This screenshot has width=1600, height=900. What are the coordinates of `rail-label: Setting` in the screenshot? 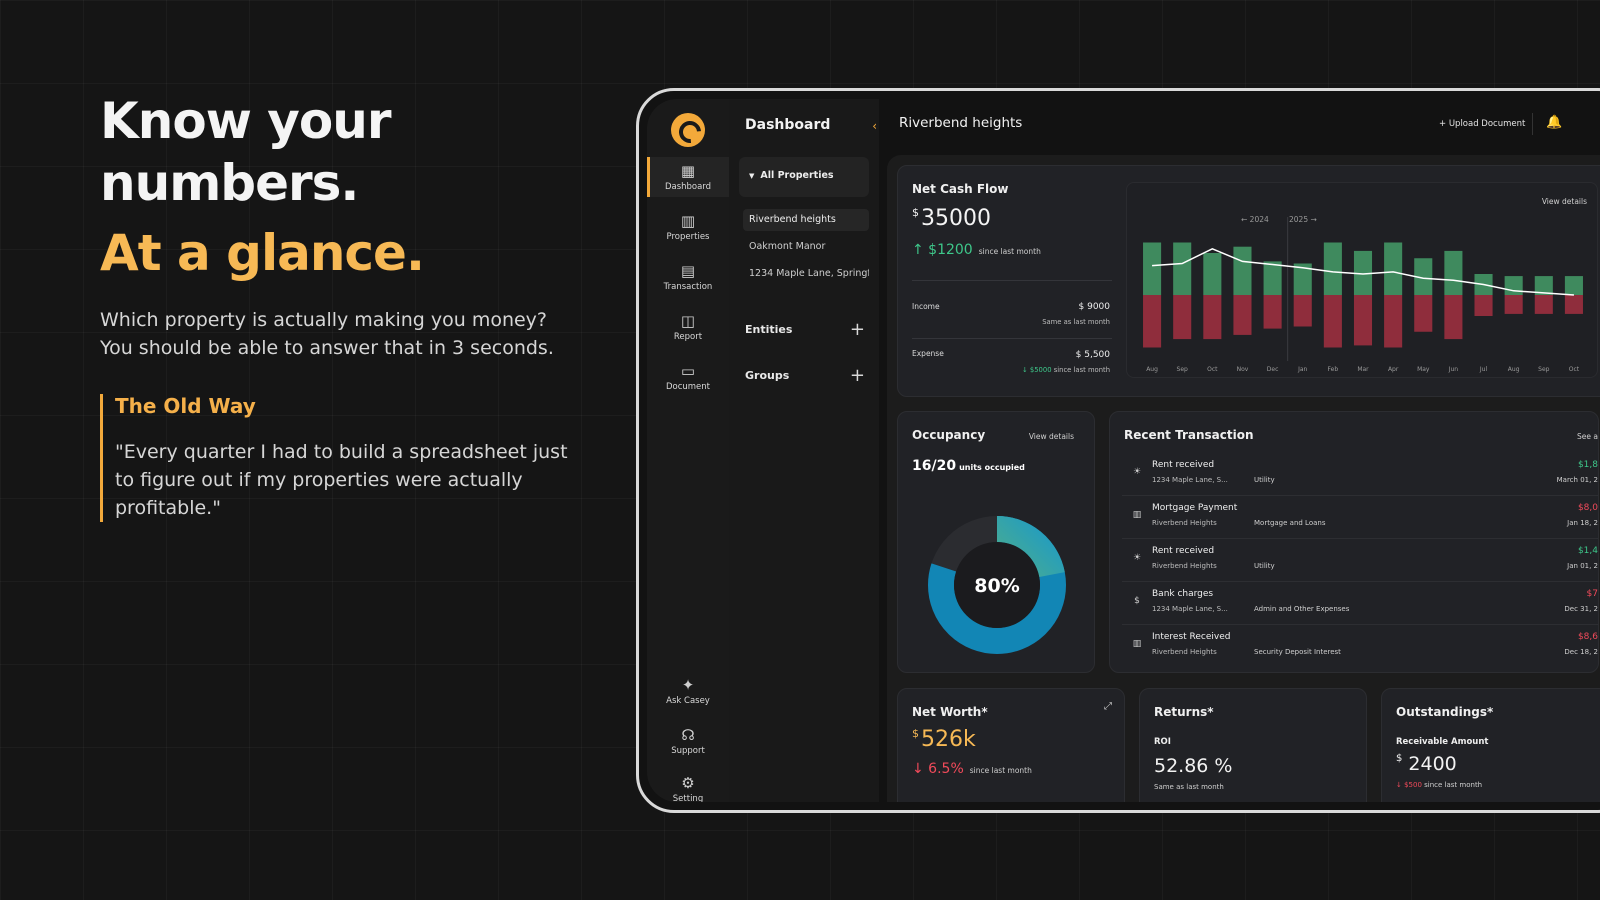 It's located at (688, 798).